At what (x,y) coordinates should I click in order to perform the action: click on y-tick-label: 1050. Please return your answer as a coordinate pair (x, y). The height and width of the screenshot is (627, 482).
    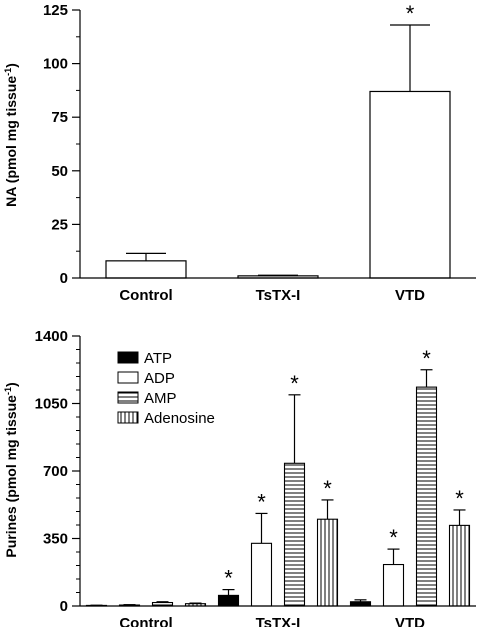
    Looking at the image, I should click on (51, 404).